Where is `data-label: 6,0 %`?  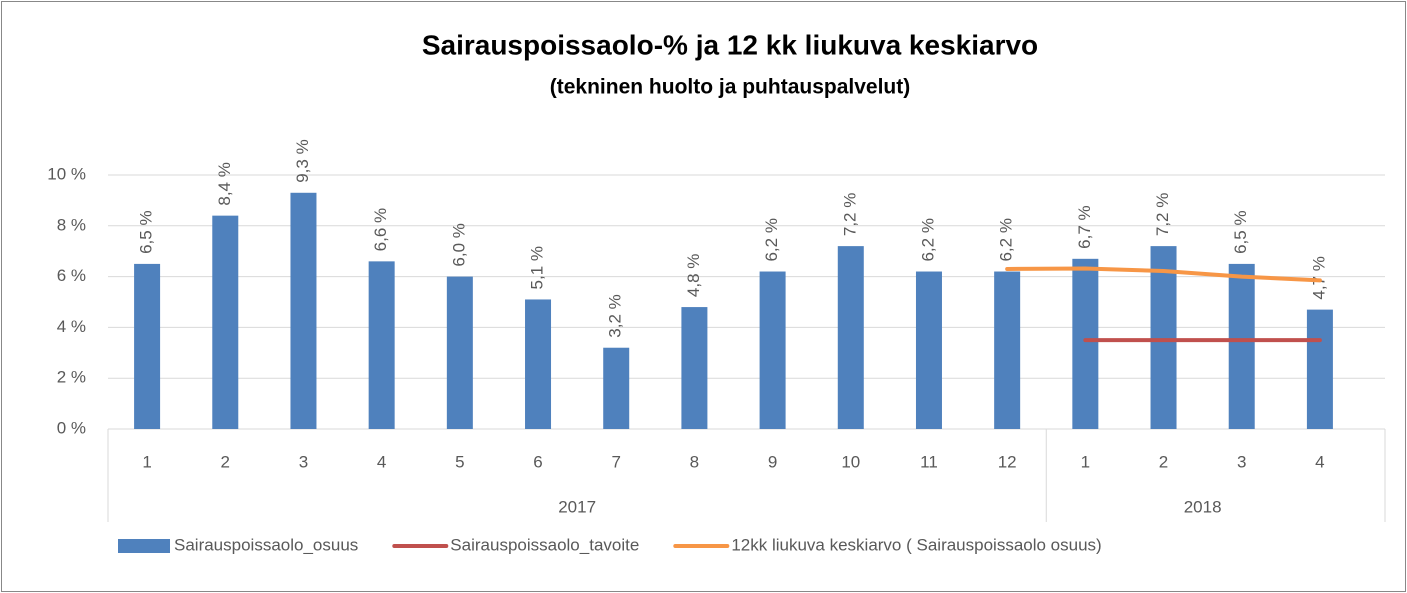 data-label: 6,0 % is located at coordinates (458, 244).